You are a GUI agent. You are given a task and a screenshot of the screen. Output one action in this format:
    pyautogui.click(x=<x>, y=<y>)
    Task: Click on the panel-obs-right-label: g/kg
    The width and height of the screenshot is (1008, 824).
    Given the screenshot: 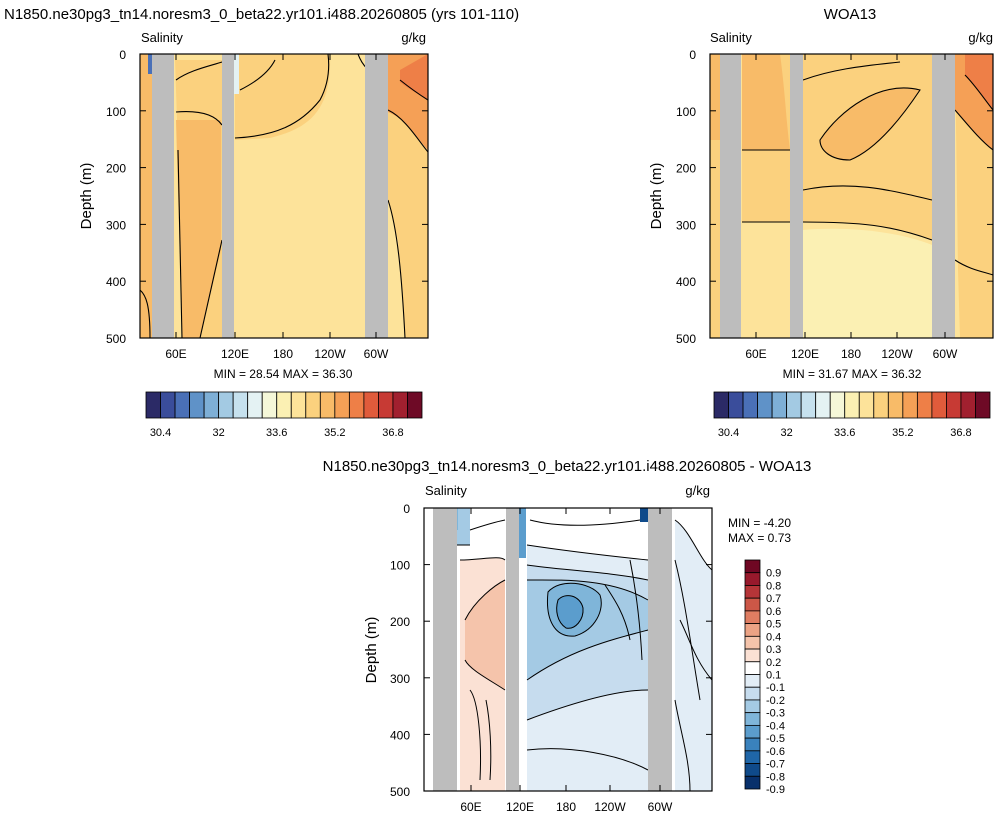 What is the action you would take?
    pyautogui.click(x=980, y=37)
    